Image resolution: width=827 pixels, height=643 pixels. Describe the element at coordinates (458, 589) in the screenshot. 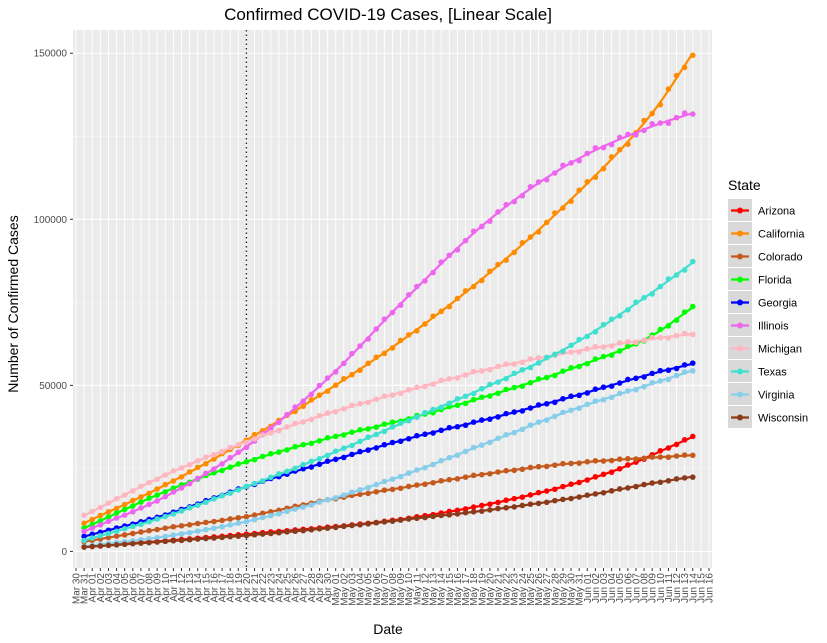

I see `x-tick-label: May 16` at that location.